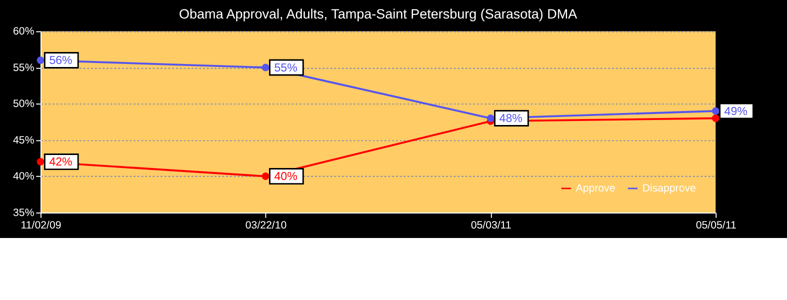 The height and width of the screenshot is (300, 787). I want to click on data-label: 40%, so click(286, 177).